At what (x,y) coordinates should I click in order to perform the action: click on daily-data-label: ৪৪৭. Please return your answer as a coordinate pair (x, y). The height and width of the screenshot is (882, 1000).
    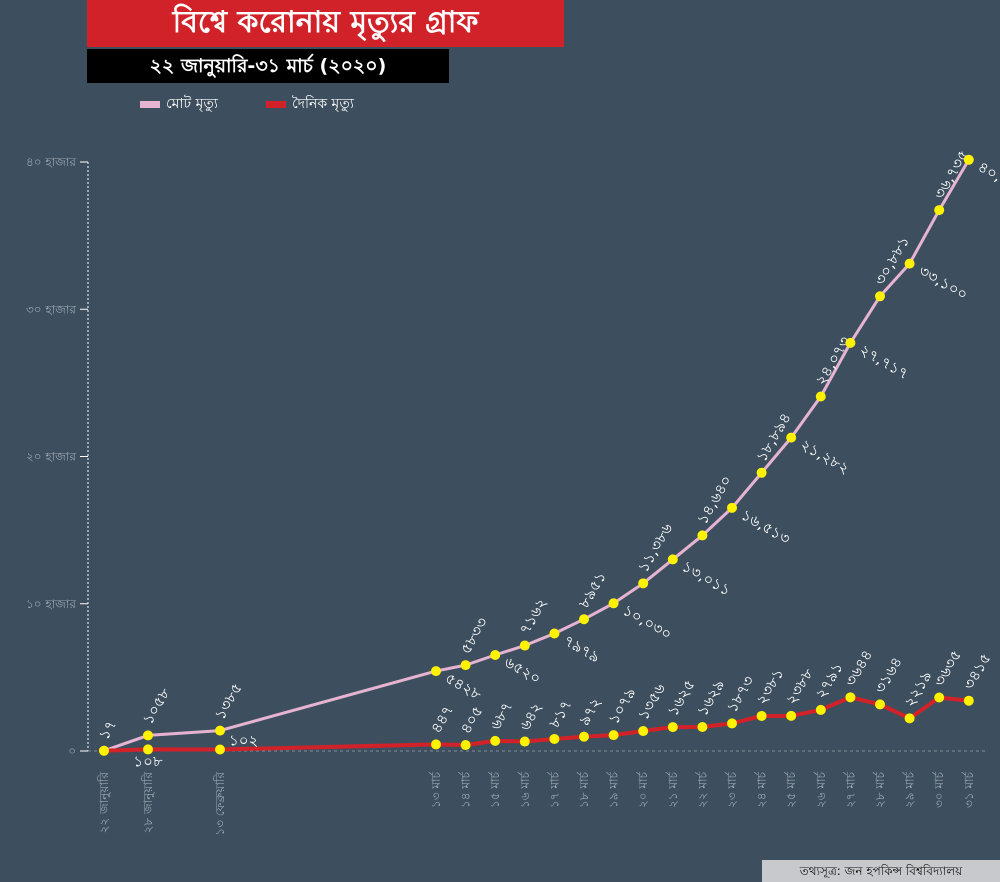
    Looking at the image, I should click on (442, 719).